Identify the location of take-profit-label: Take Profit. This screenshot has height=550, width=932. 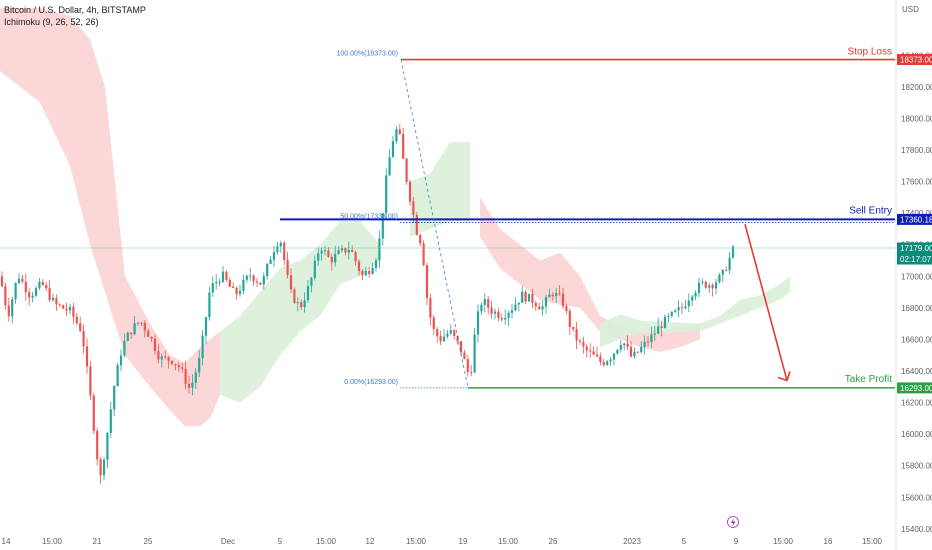
(868, 379).